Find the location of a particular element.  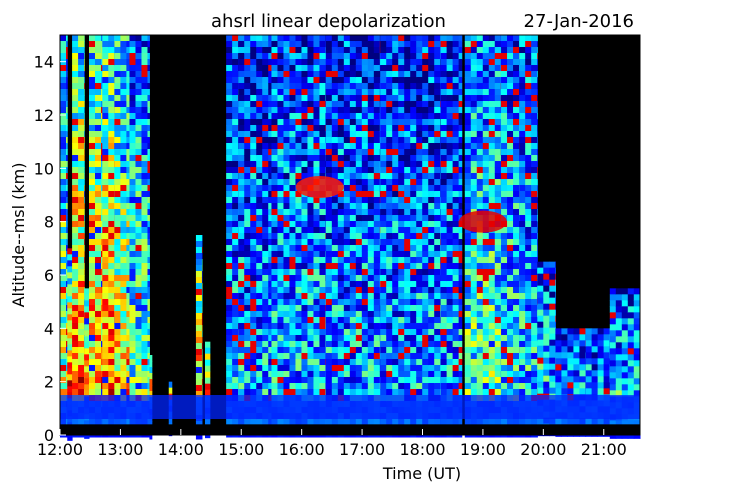

x-tick-label-4: 16:00 is located at coordinates (302, 449).